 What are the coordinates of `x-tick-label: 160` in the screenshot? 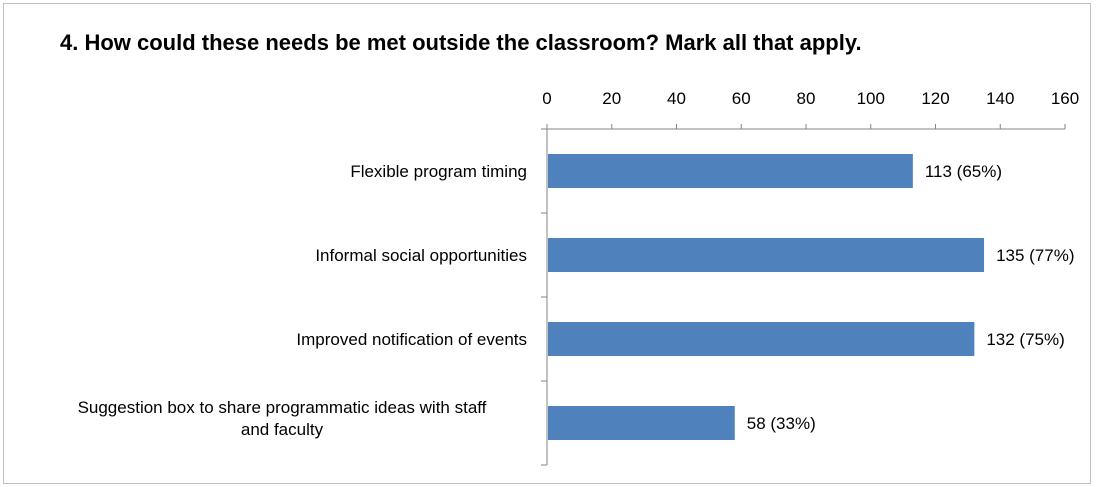 It's located at (1065, 98).